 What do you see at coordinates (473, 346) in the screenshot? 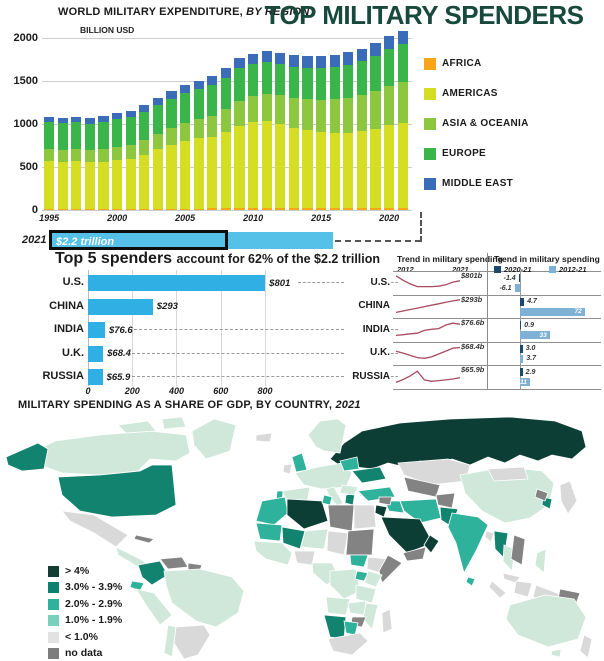
I see `sparkline-end-label: $68.4b` at bounding box center [473, 346].